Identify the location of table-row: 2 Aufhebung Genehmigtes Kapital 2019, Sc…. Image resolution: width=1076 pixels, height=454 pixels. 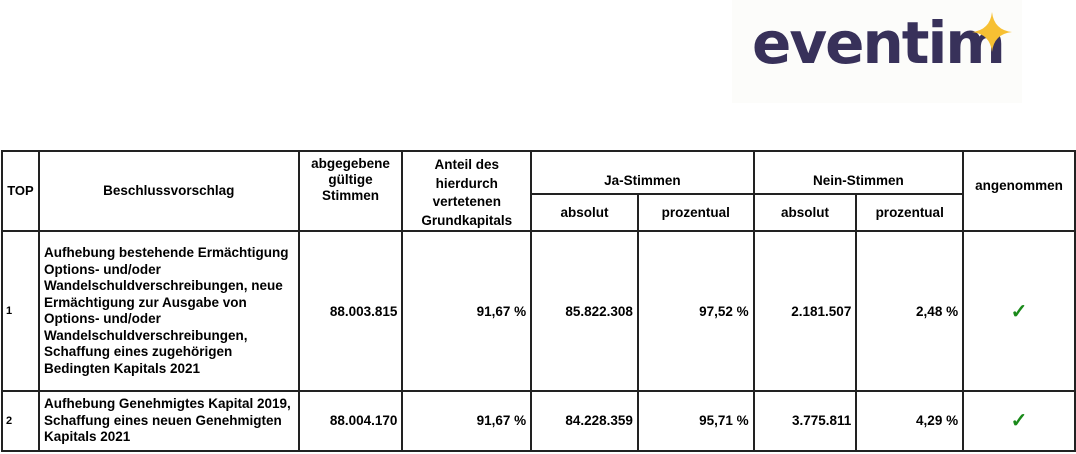
(538, 421).